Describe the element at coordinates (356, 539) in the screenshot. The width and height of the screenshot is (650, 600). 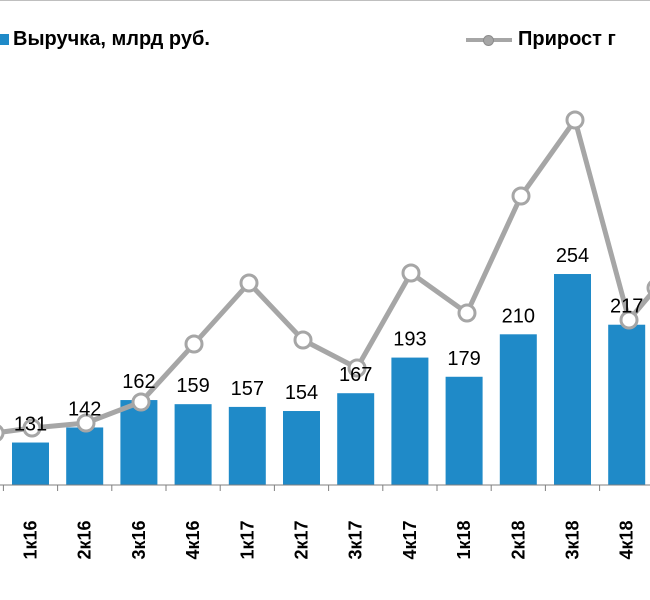
I see `x-tick-label-3к17: 3к17` at that location.